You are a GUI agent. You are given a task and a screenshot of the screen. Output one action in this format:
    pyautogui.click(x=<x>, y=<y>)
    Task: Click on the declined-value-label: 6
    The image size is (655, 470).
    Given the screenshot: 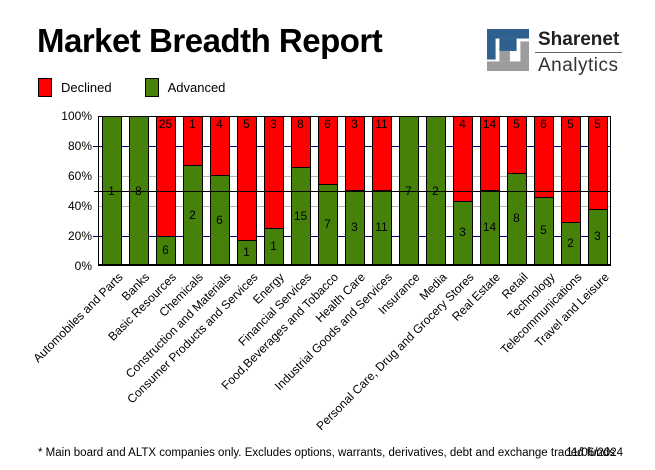 What is the action you would take?
    pyautogui.click(x=543, y=124)
    